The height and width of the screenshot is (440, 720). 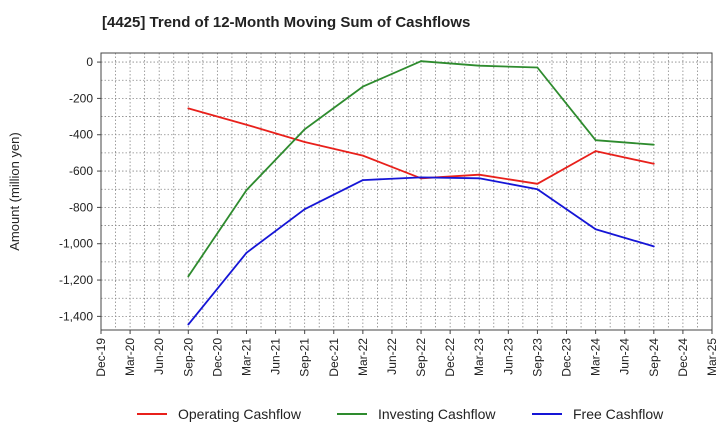 I want to click on y-tick-label: -400, so click(x=81, y=135).